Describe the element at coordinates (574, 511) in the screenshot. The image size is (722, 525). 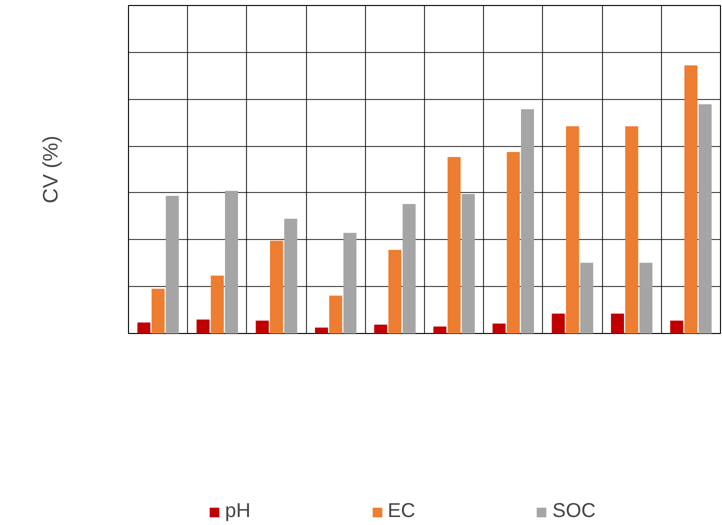
I see `legend-label: SOC` at that location.